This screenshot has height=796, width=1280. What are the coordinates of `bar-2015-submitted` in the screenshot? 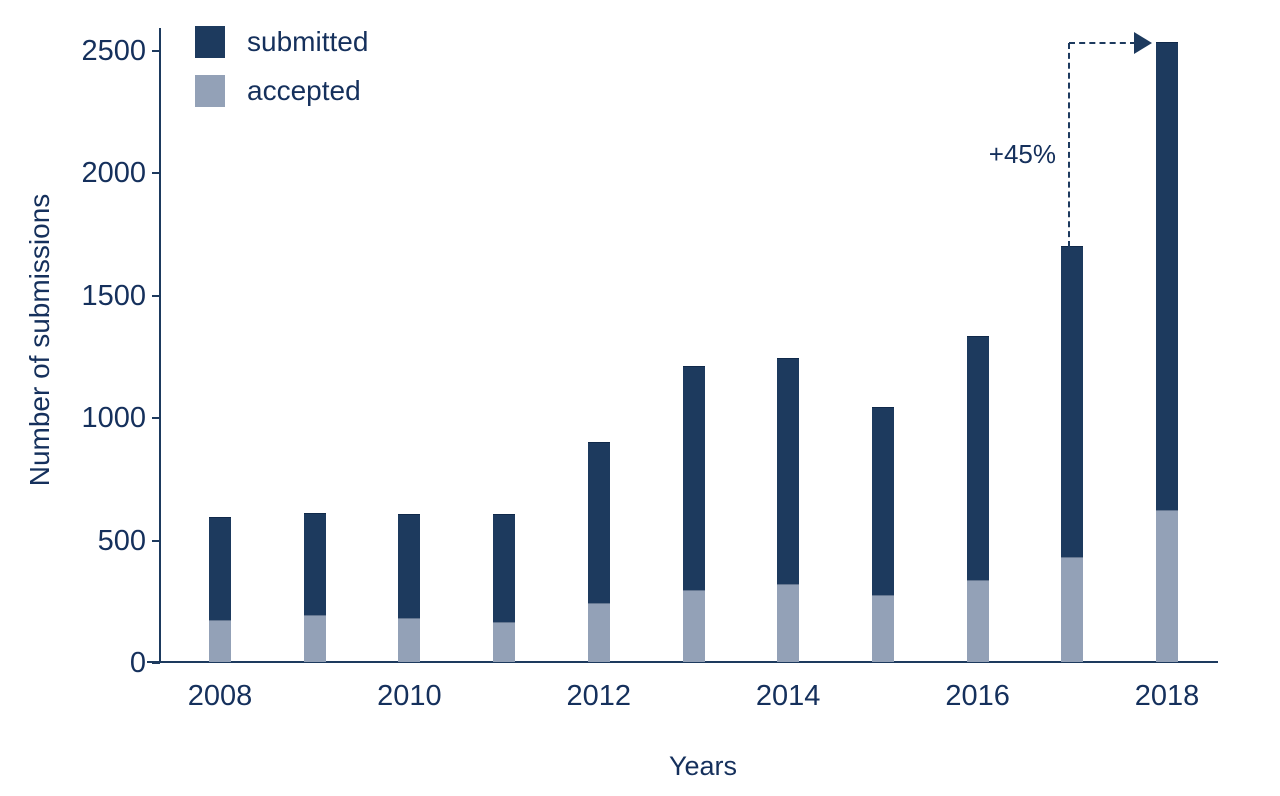 It's located at (882, 501).